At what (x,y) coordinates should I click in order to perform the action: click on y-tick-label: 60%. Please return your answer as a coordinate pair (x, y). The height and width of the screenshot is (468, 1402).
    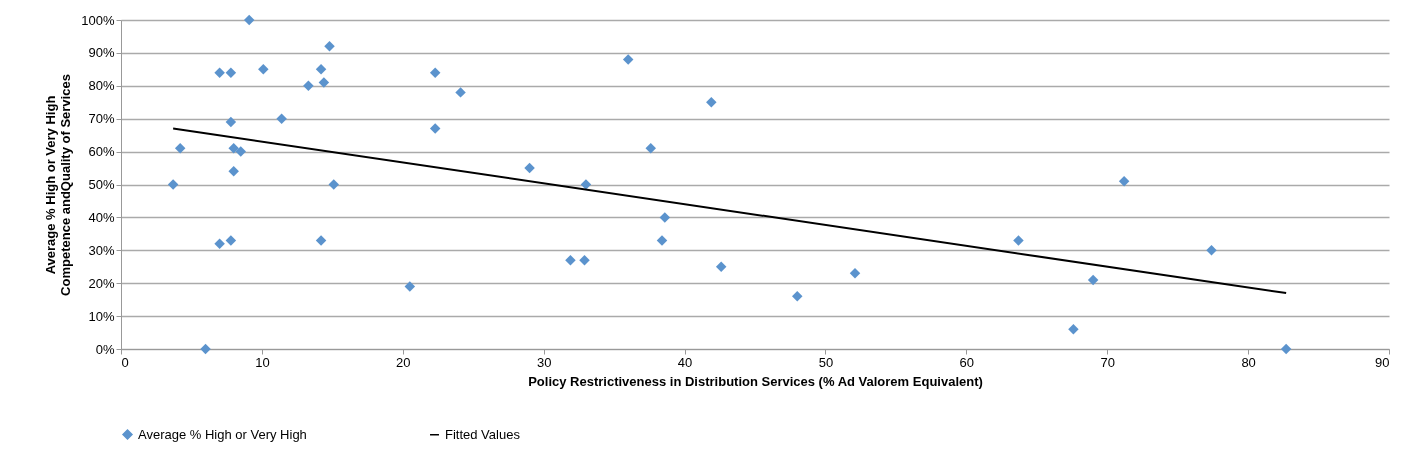
    Looking at the image, I should click on (101, 152).